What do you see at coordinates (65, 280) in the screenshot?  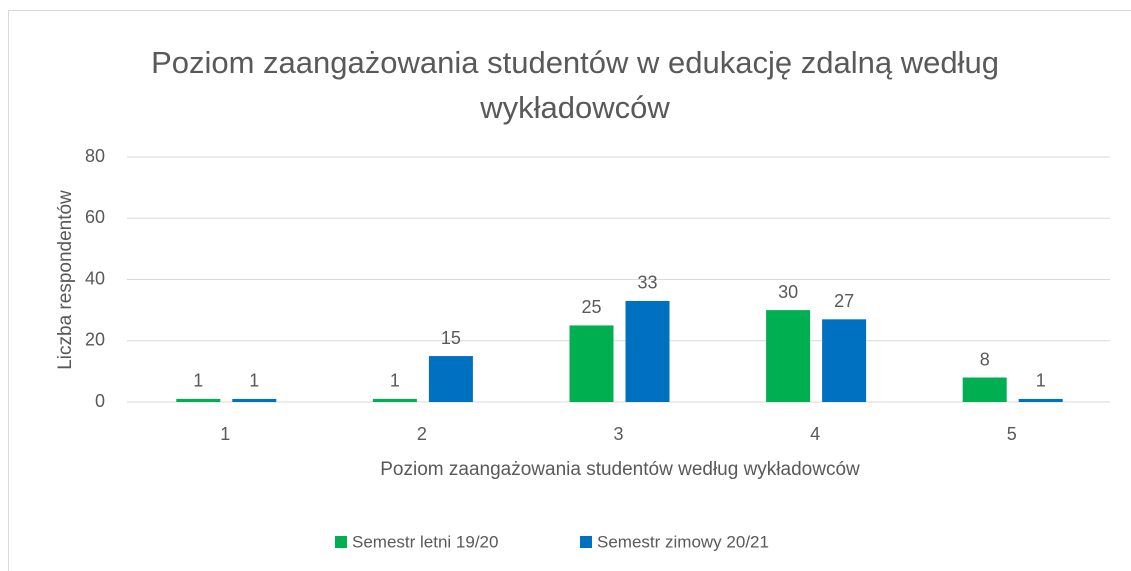 I see `y-axis-label: Liczba respondentów` at bounding box center [65, 280].